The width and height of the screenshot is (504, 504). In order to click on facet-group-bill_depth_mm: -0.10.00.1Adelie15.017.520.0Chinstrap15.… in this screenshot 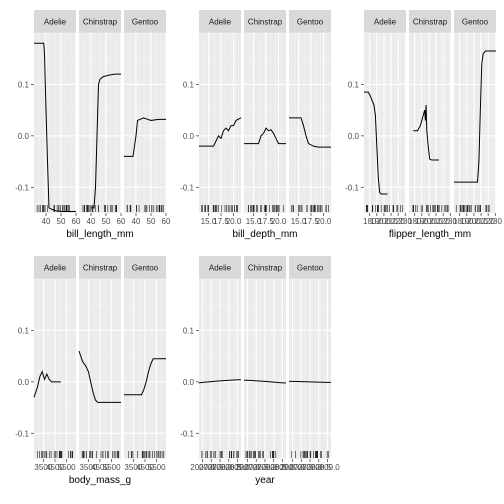, I will do `click(256, 125)`.